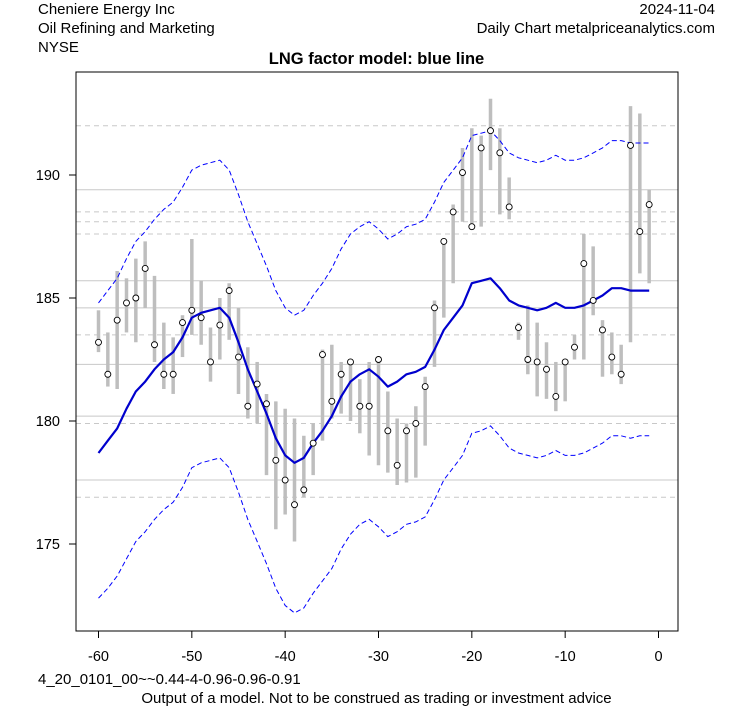 This screenshot has width=753, height=708. Describe the element at coordinates (48, 176) in the screenshot. I see `y-tick-label: 190` at that location.